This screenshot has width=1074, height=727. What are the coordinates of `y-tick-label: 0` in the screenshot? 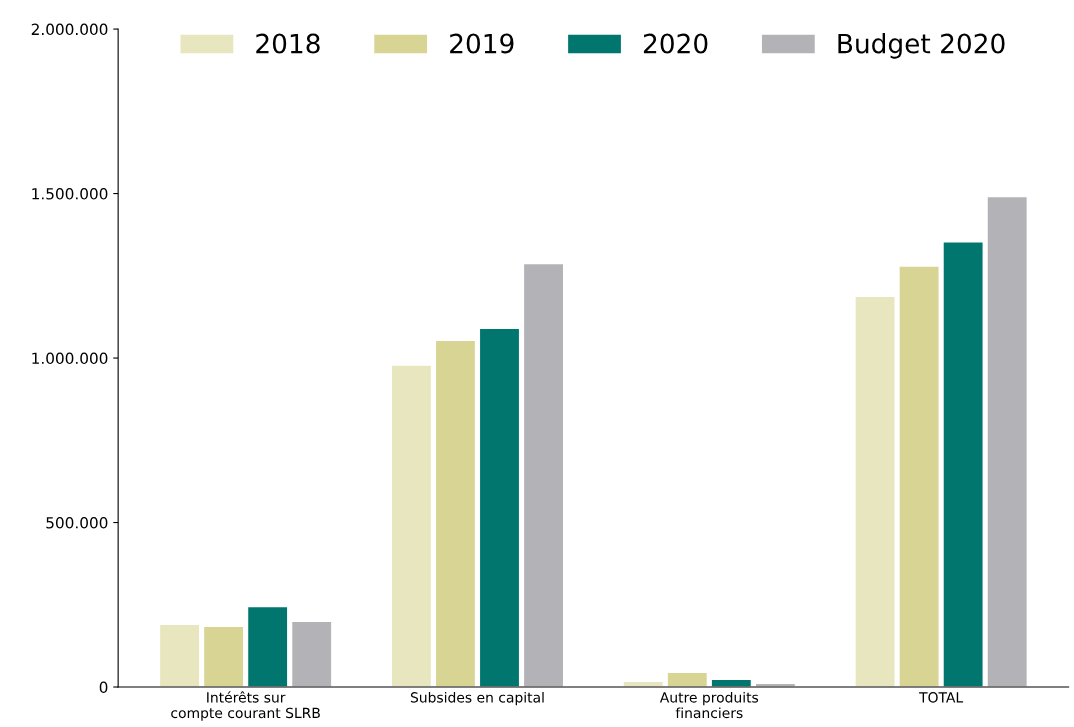 It's located at (103, 687).